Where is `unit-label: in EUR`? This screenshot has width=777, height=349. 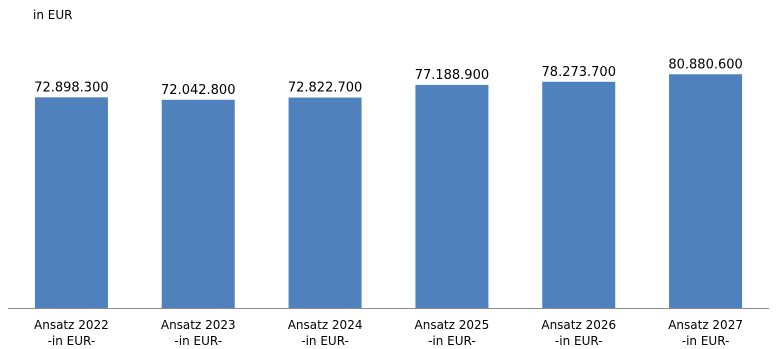
unit-label: in EUR is located at coordinates (52, 15).